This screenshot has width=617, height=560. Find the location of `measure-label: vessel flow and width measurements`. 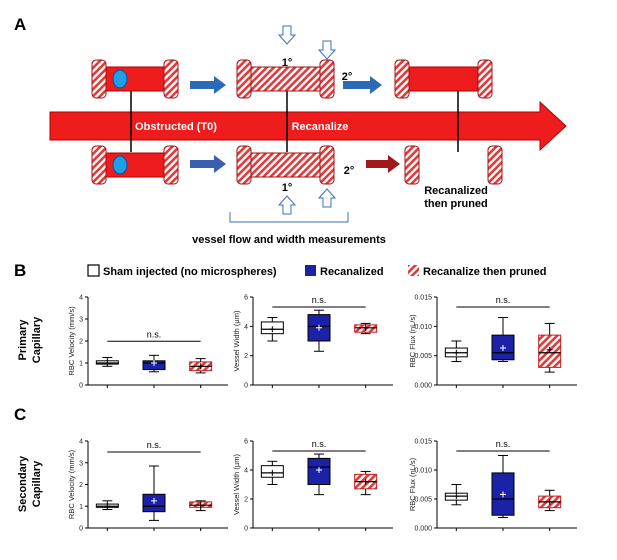

measure-label: vessel flow and width measurements is located at coordinates (289, 240).